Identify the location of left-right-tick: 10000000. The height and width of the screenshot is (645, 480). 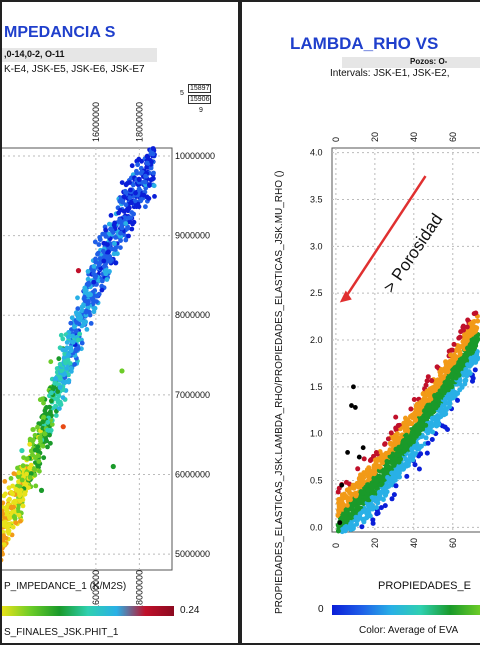
(195, 156).